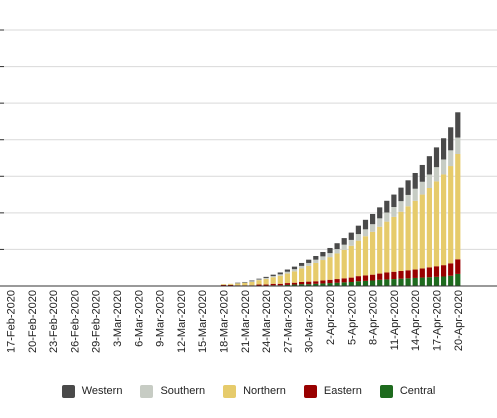 This screenshot has height=418, width=497. Describe the element at coordinates (33, 321) in the screenshot. I see `x-tick-label: 20-Feb-2020` at that location.